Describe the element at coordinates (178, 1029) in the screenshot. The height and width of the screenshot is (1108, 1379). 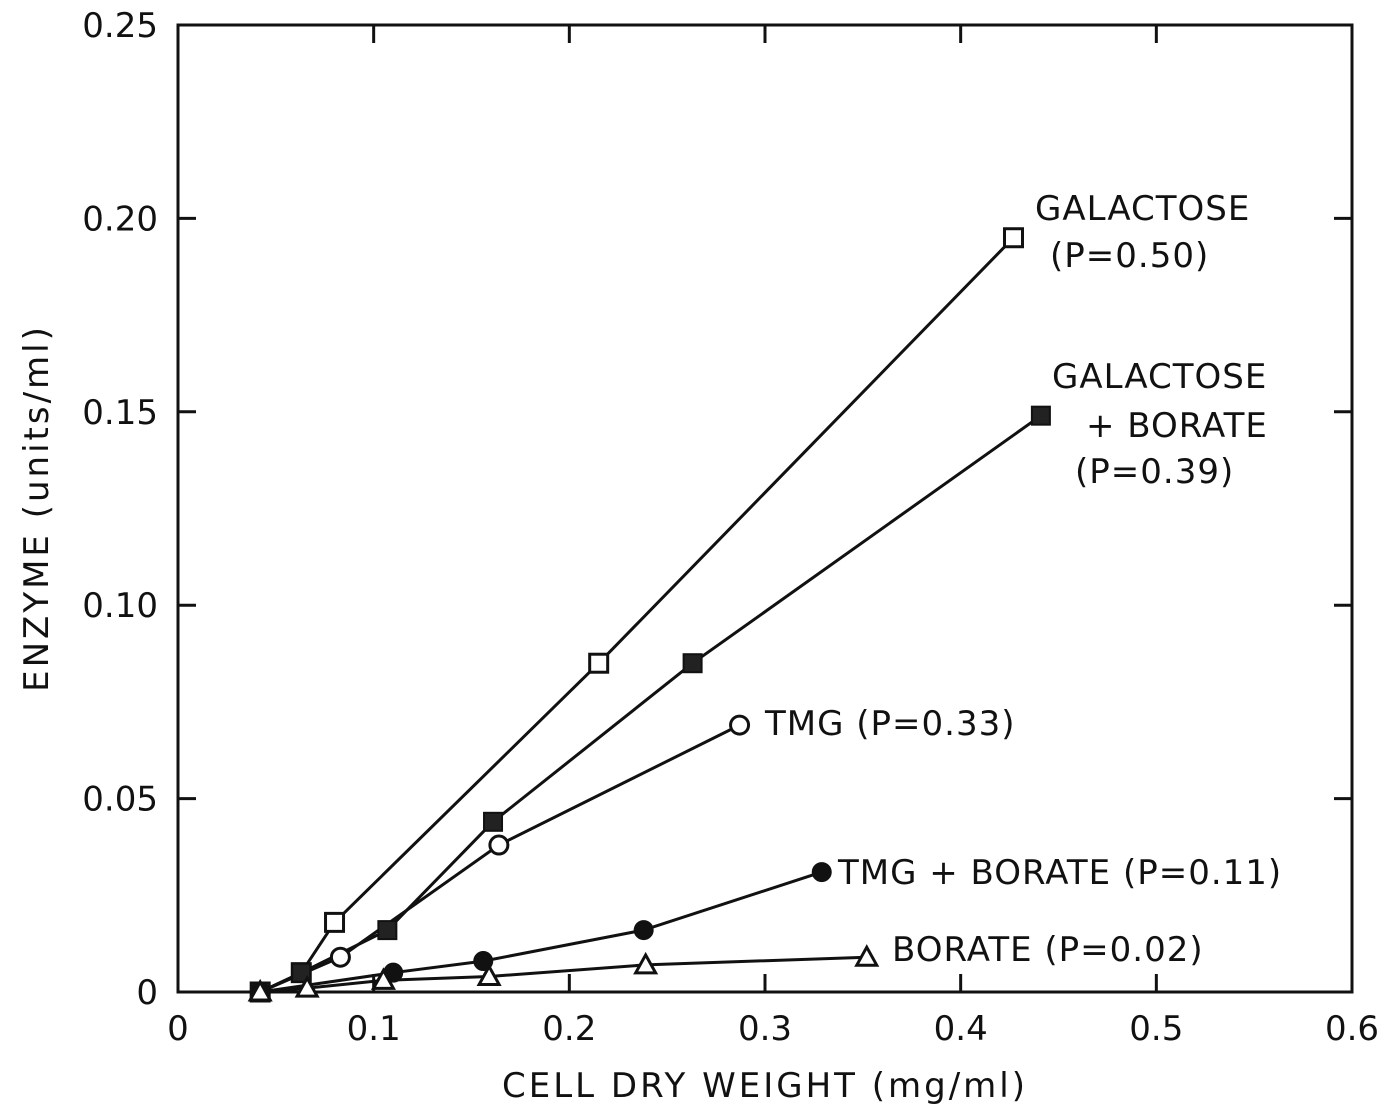
I see `x-tick-label: 0` at that location.